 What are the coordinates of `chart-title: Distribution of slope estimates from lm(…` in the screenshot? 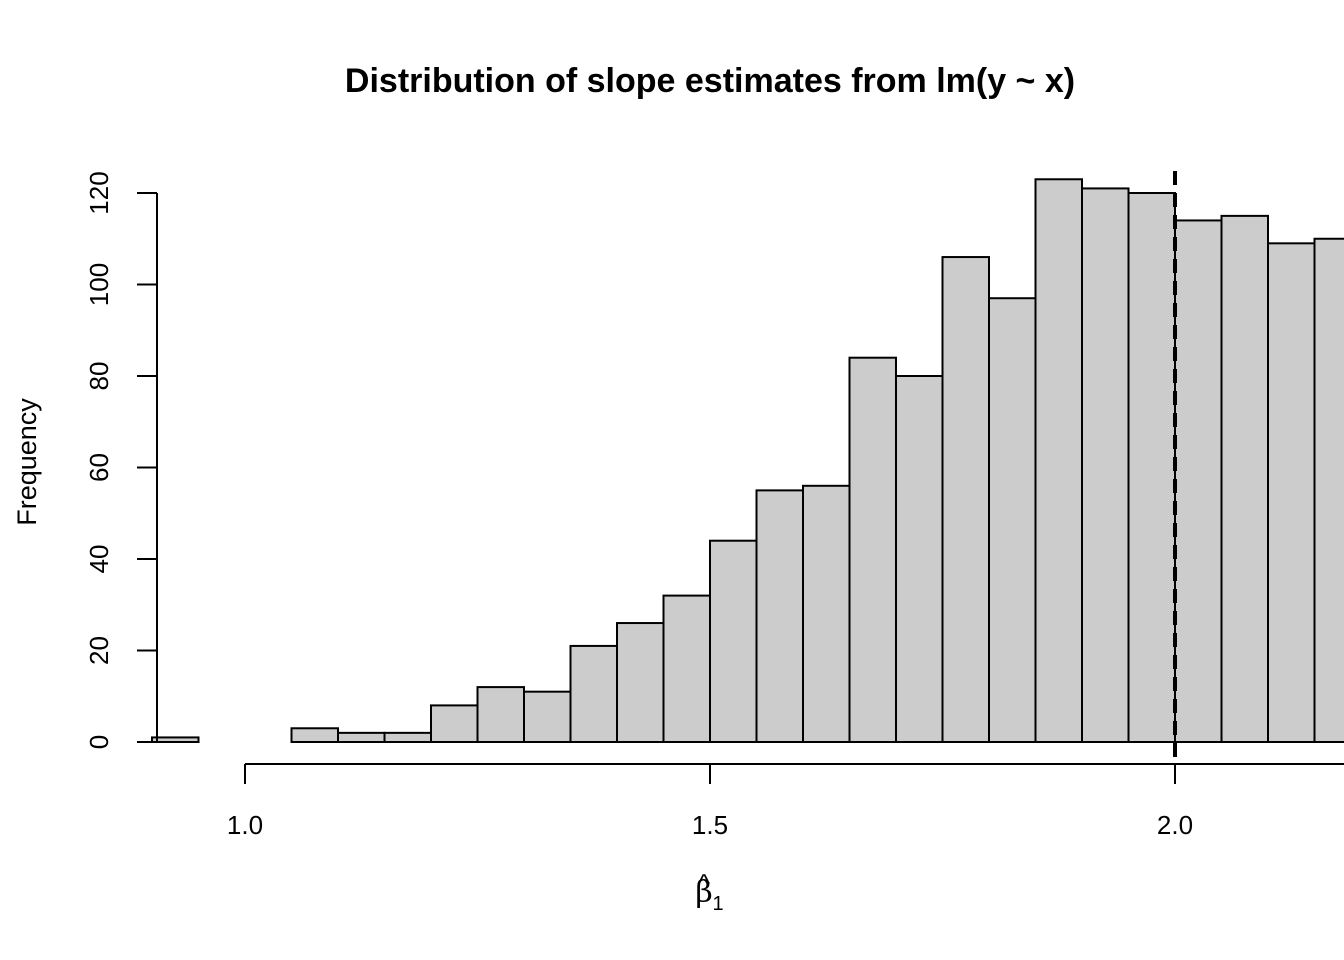 It's located at (710, 81).